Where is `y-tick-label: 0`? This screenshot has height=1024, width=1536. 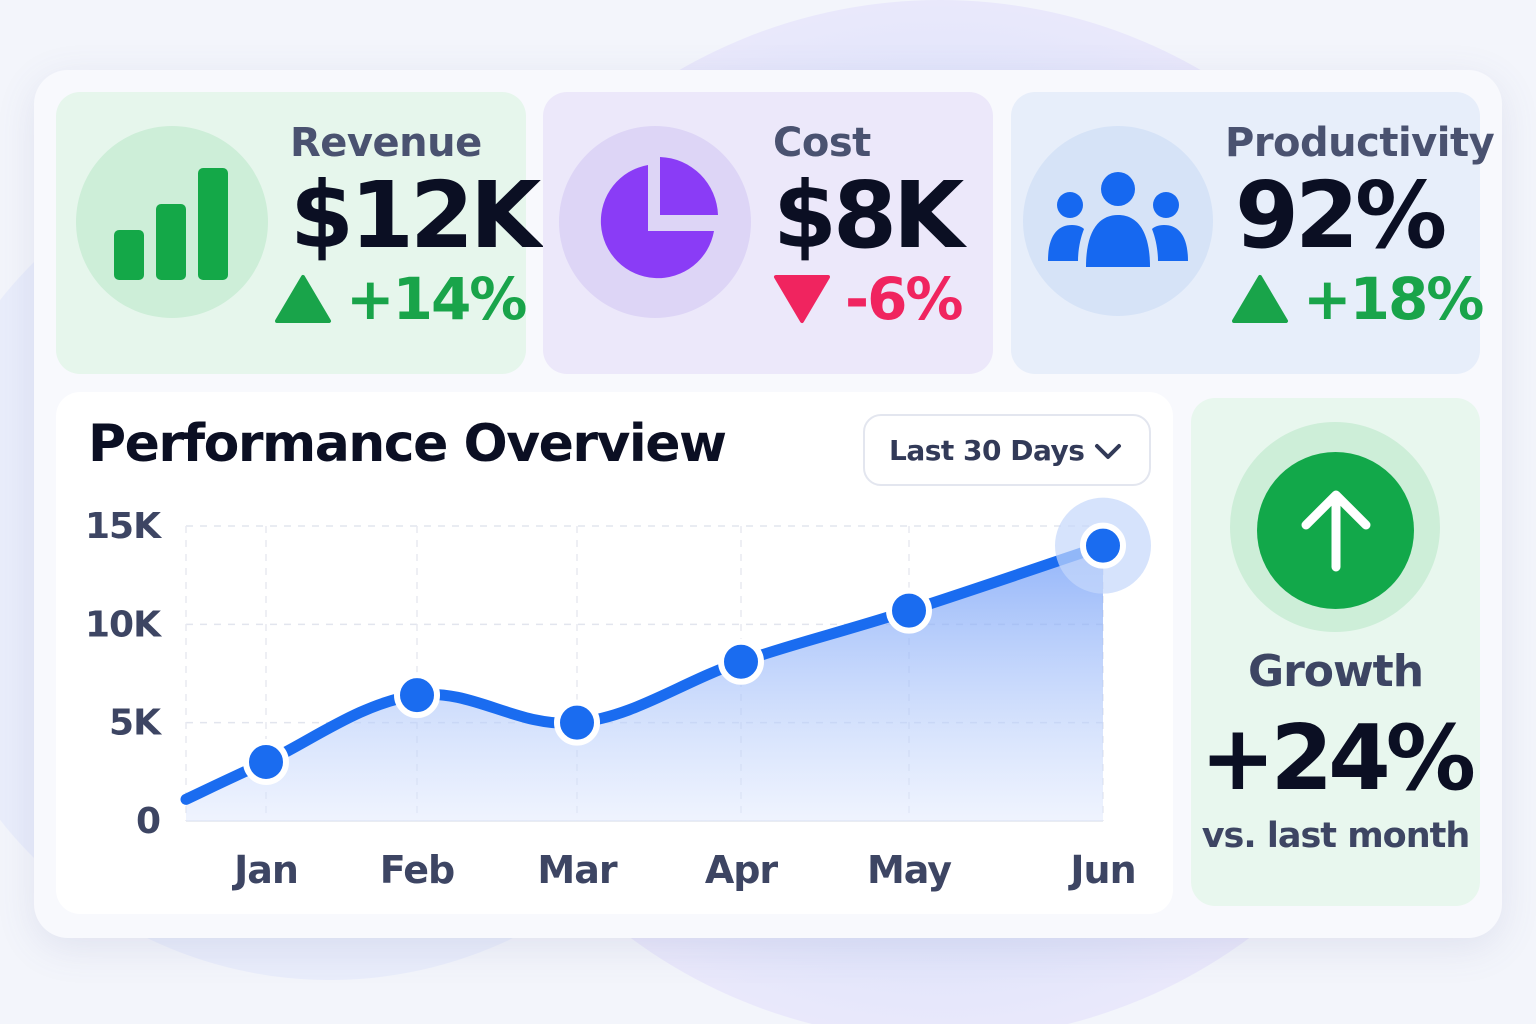
y-tick-label: 0 is located at coordinates (148, 821).